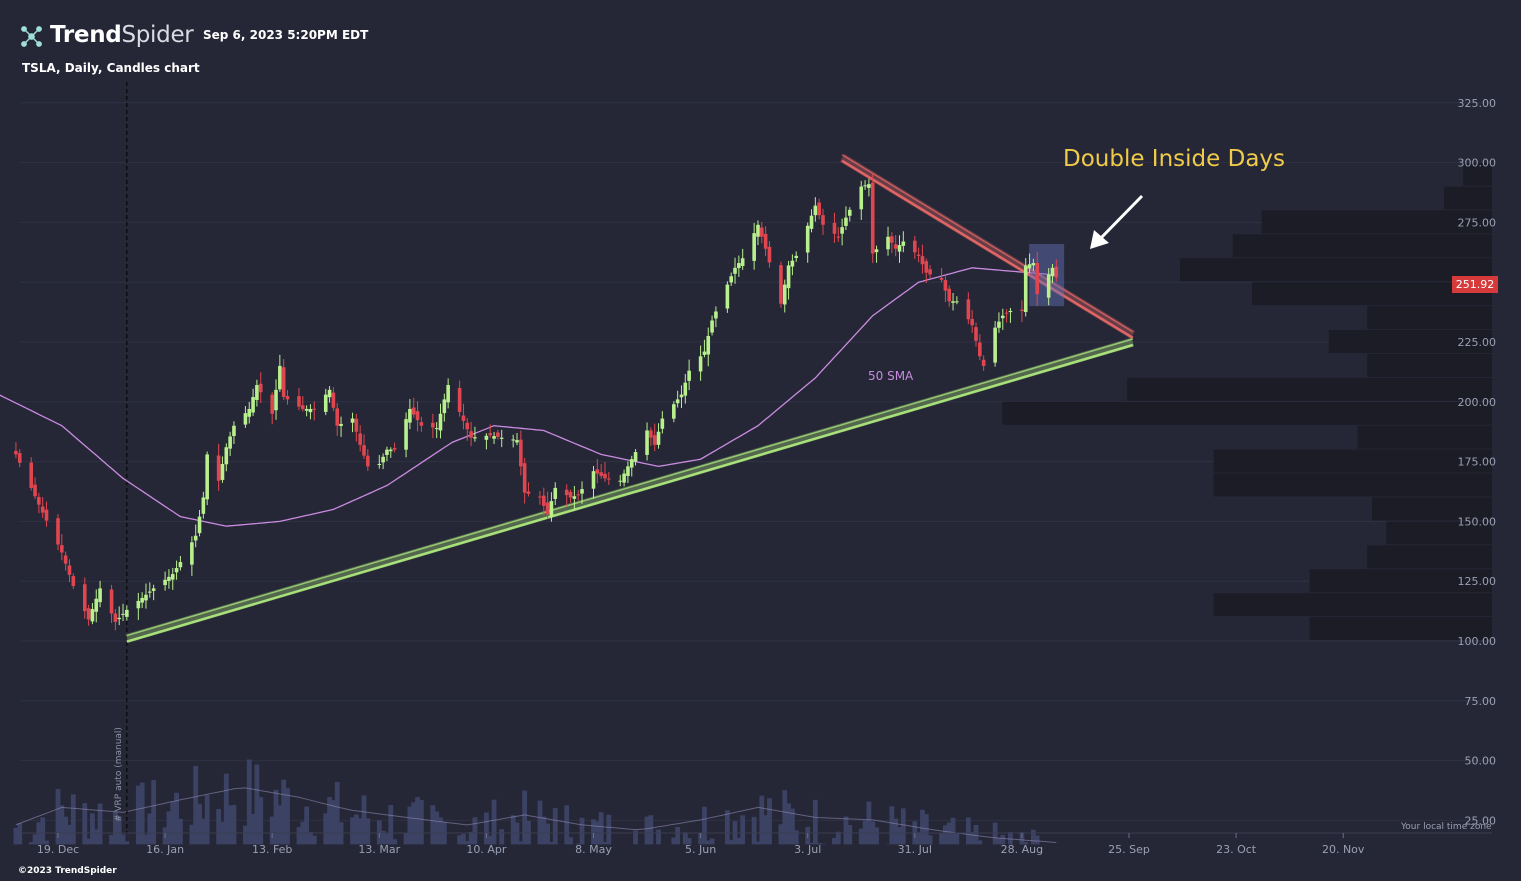 The width and height of the screenshot is (1521, 881). What do you see at coordinates (1477, 462) in the screenshot?
I see `y-tick-label: 175.00` at bounding box center [1477, 462].